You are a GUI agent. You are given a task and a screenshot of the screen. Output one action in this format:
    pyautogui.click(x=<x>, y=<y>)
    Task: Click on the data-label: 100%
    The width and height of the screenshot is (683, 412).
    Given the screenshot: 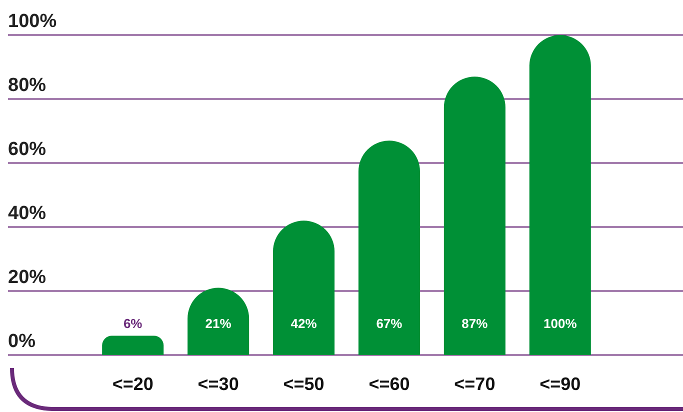 What is the action you would take?
    pyautogui.click(x=561, y=323)
    